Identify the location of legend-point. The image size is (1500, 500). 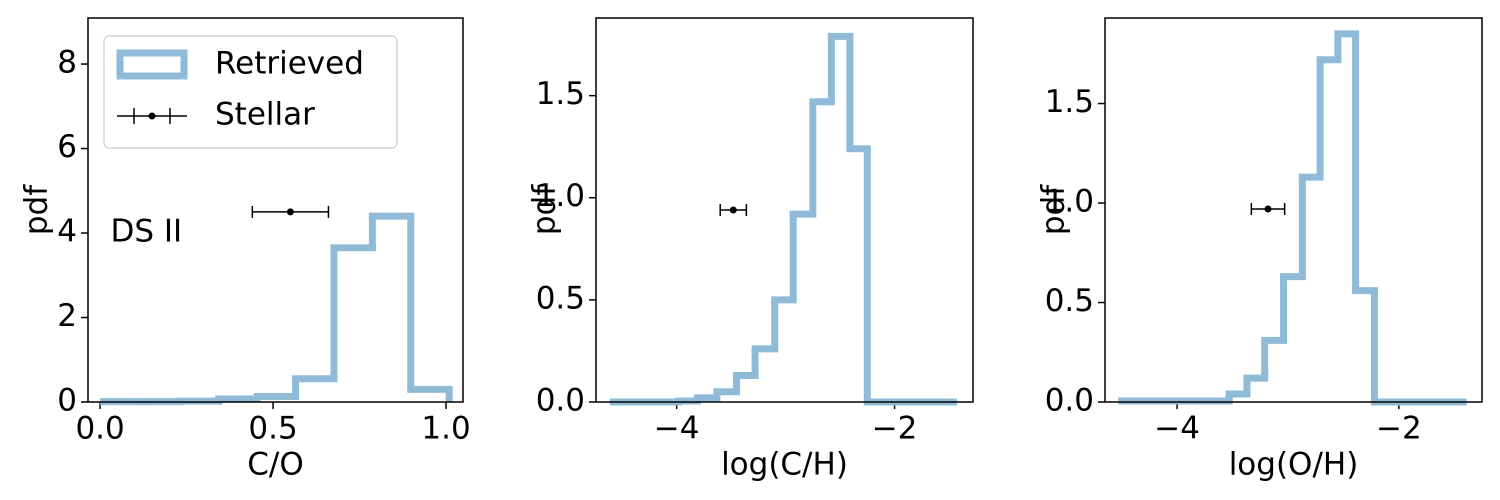
(152, 116).